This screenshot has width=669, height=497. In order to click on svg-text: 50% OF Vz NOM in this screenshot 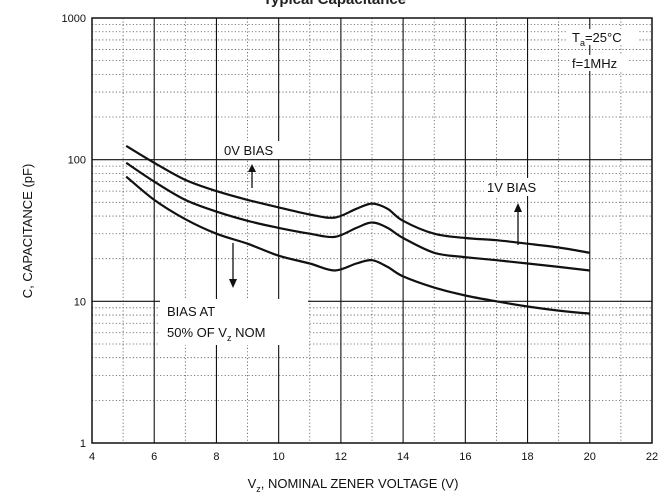, I will do `click(216, 334)`.